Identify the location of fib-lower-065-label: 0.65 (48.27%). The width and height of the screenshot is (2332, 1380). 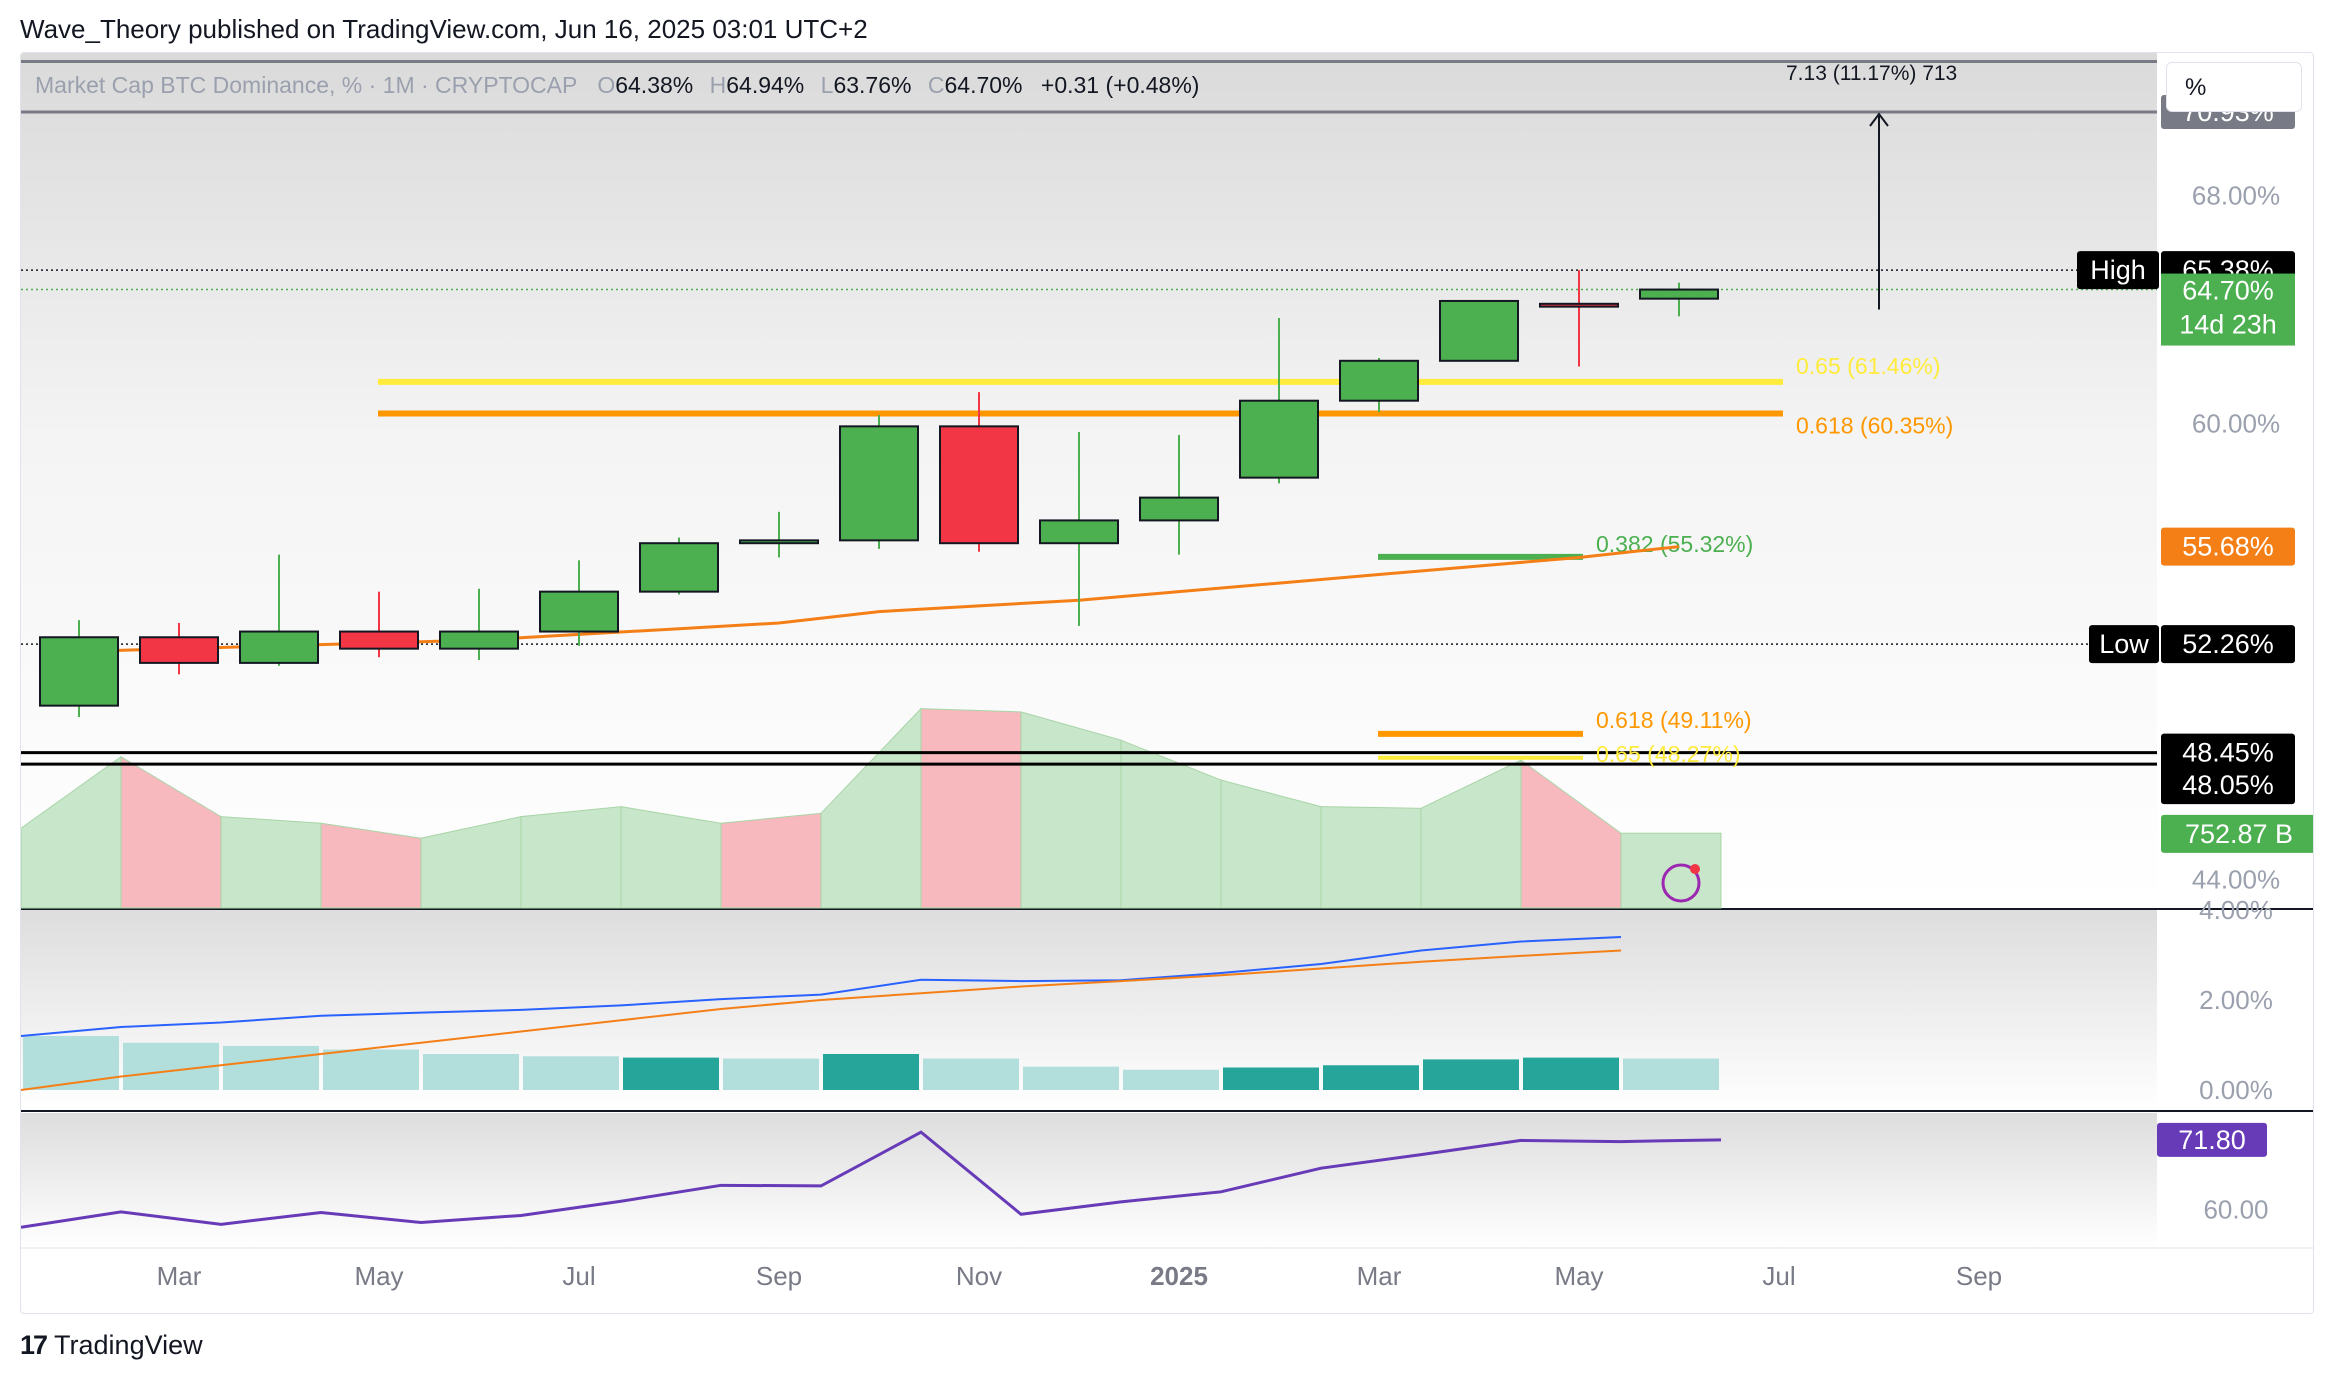
(1668, 754).